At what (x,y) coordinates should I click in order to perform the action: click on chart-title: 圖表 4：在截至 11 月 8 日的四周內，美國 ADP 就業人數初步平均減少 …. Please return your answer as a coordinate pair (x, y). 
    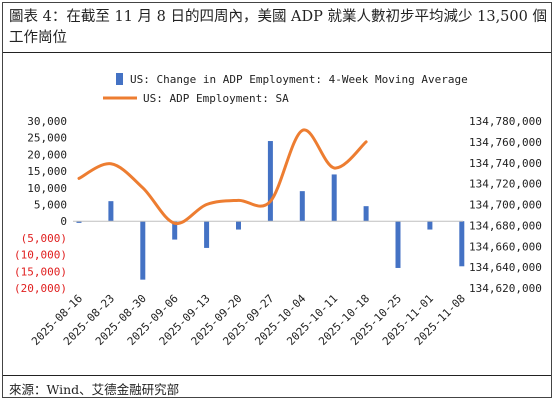
    Looking at the image, I should click on (278, 27).